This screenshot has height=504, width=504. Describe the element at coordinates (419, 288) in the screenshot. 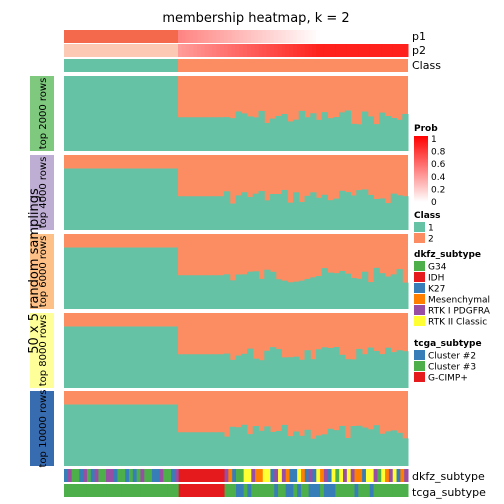

I see `legend-swatch` at that location.